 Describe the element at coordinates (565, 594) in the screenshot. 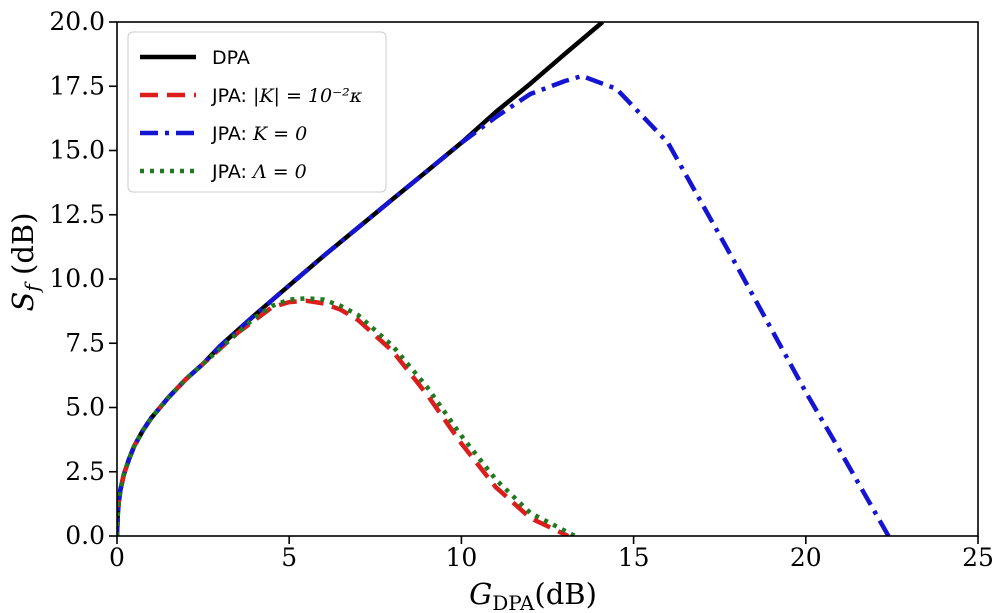

I see `x-axis-label-unit: (dB)` at that location.